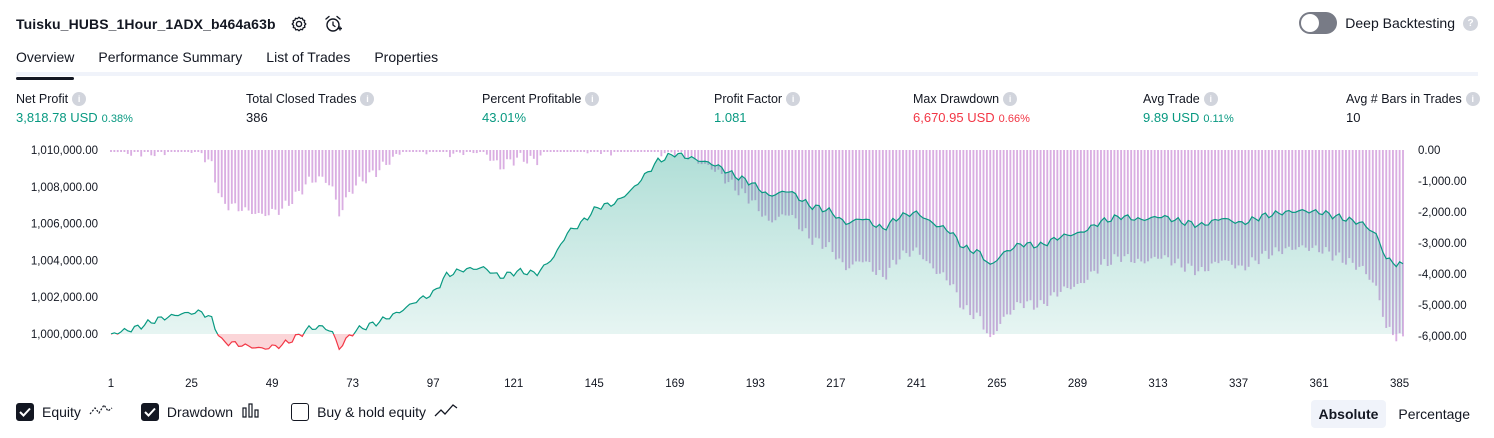  I want to click on gear-icon, so click(299, 24).